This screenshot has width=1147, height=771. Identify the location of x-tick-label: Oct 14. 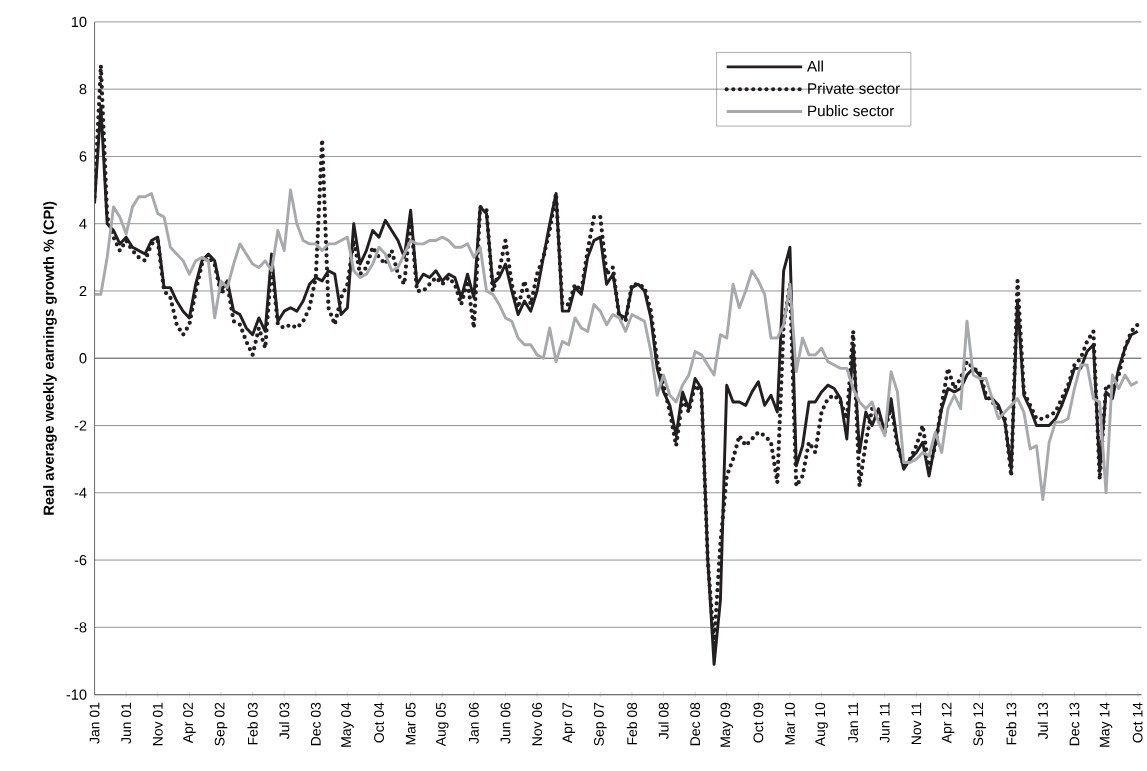
(1137, 722).